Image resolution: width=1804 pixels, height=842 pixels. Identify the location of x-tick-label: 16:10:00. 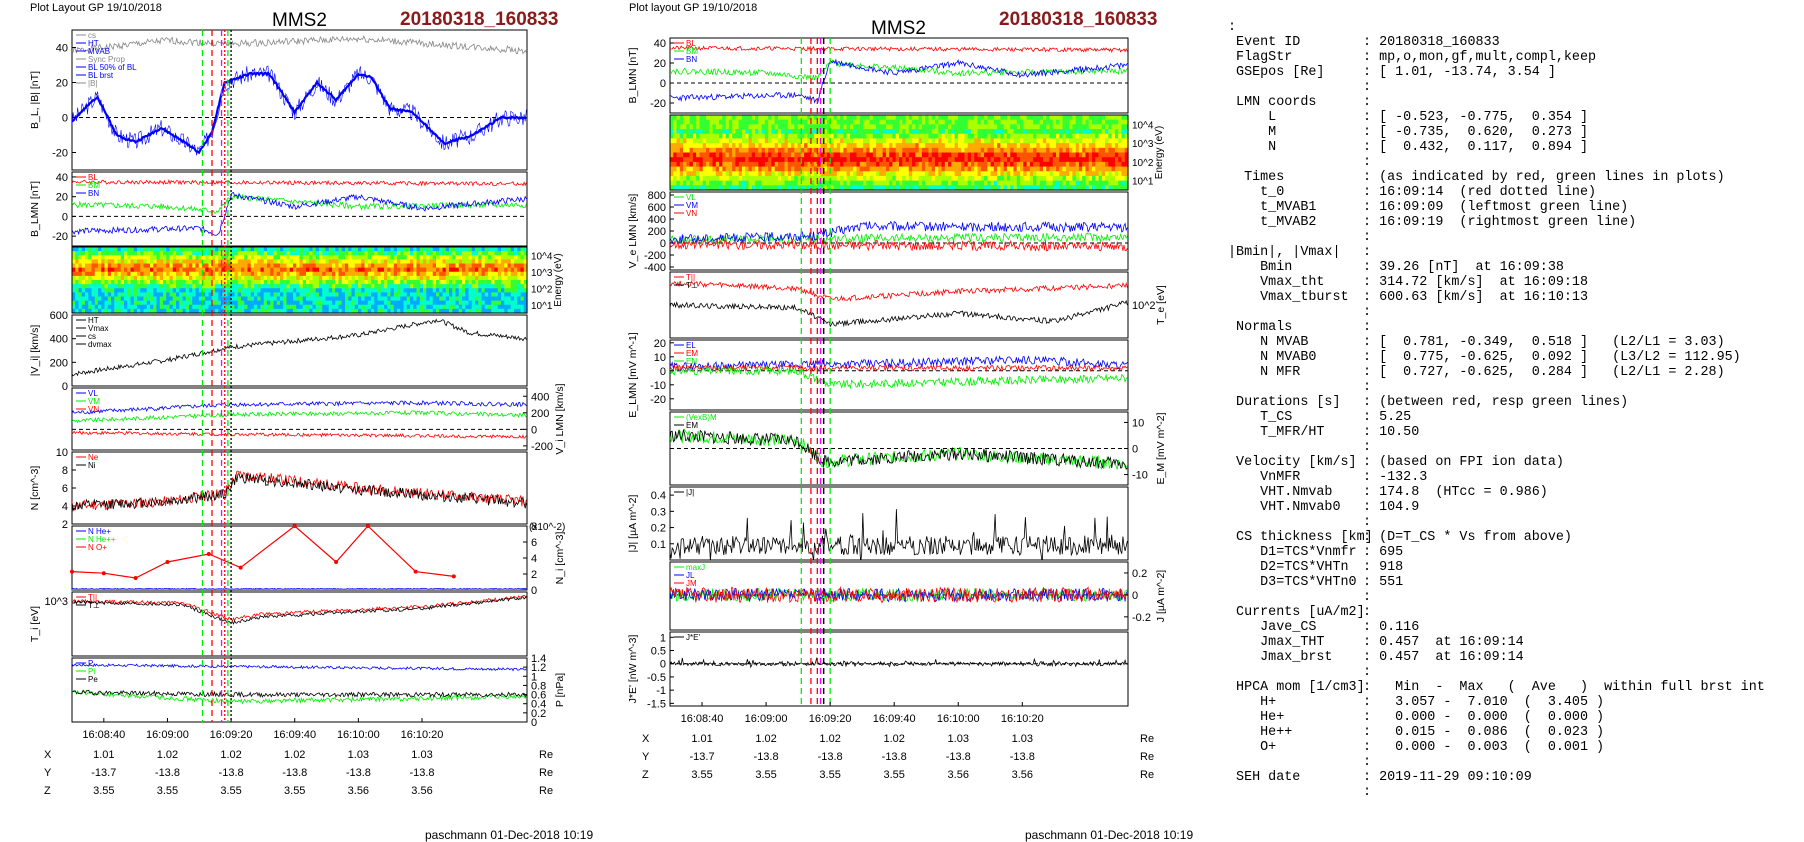
(358, 735).